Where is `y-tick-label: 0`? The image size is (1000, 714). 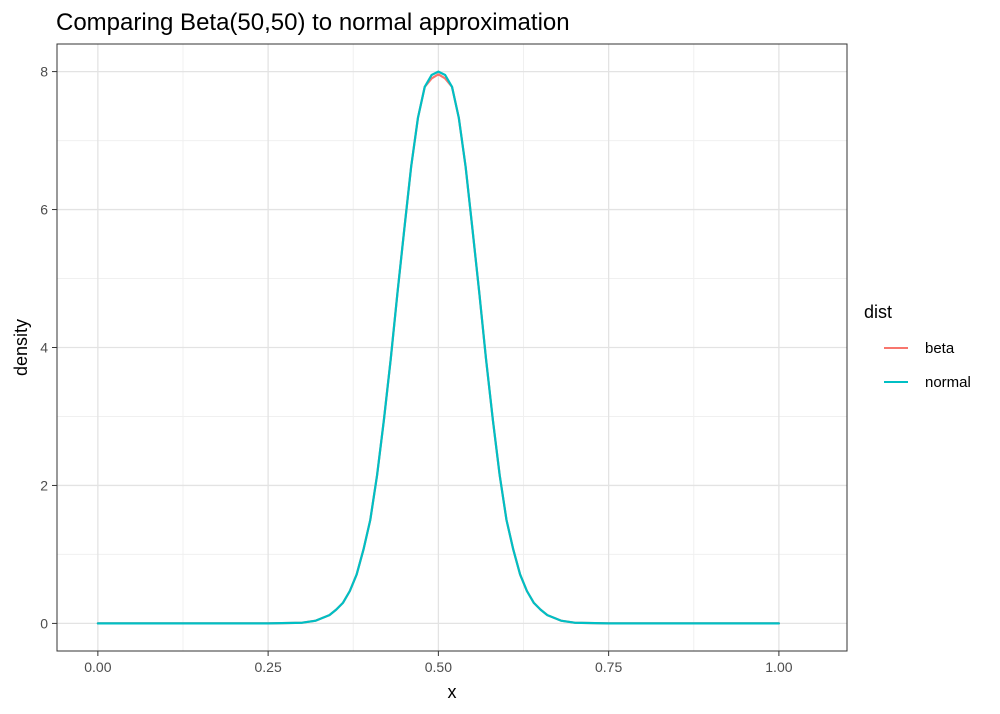
y-tick-label: 0 is located at coordinates (44, 623).